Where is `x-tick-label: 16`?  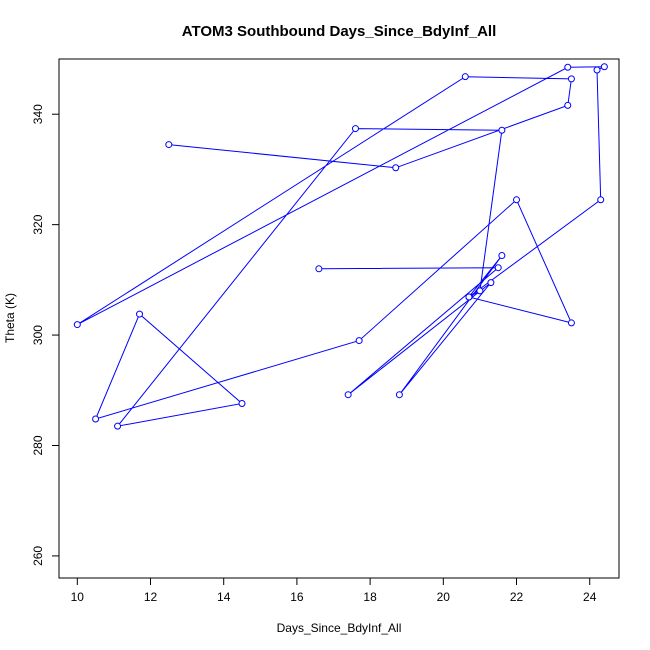
x-tick-label: 16 is located at coordinates (297, 597).